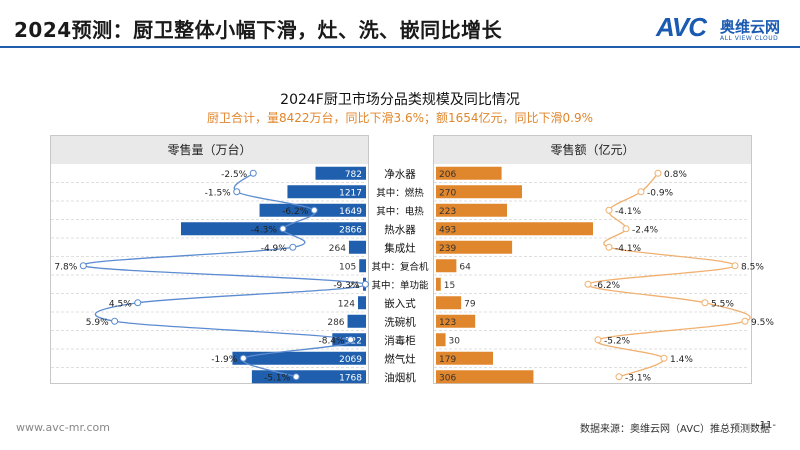 The image size is (800, 450). Describe the element at coordinates (447, 378) in the screenshot. I see `value-value-label: 306` at that location.